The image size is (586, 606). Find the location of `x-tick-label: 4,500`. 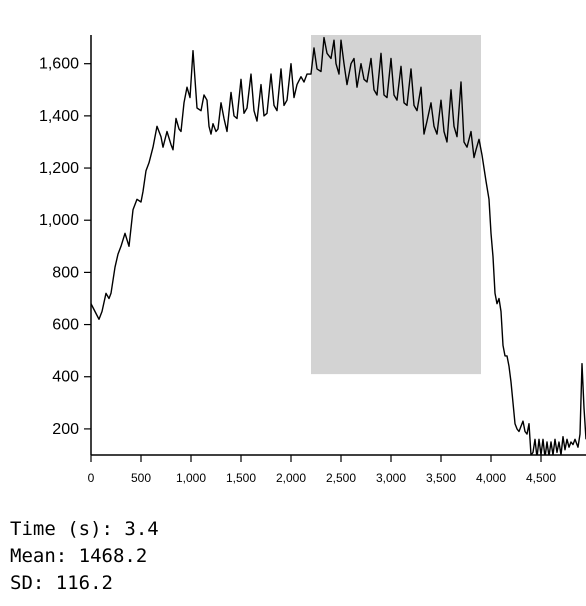

x-tick-label: 4,500 is located at coordinates (541, 478).